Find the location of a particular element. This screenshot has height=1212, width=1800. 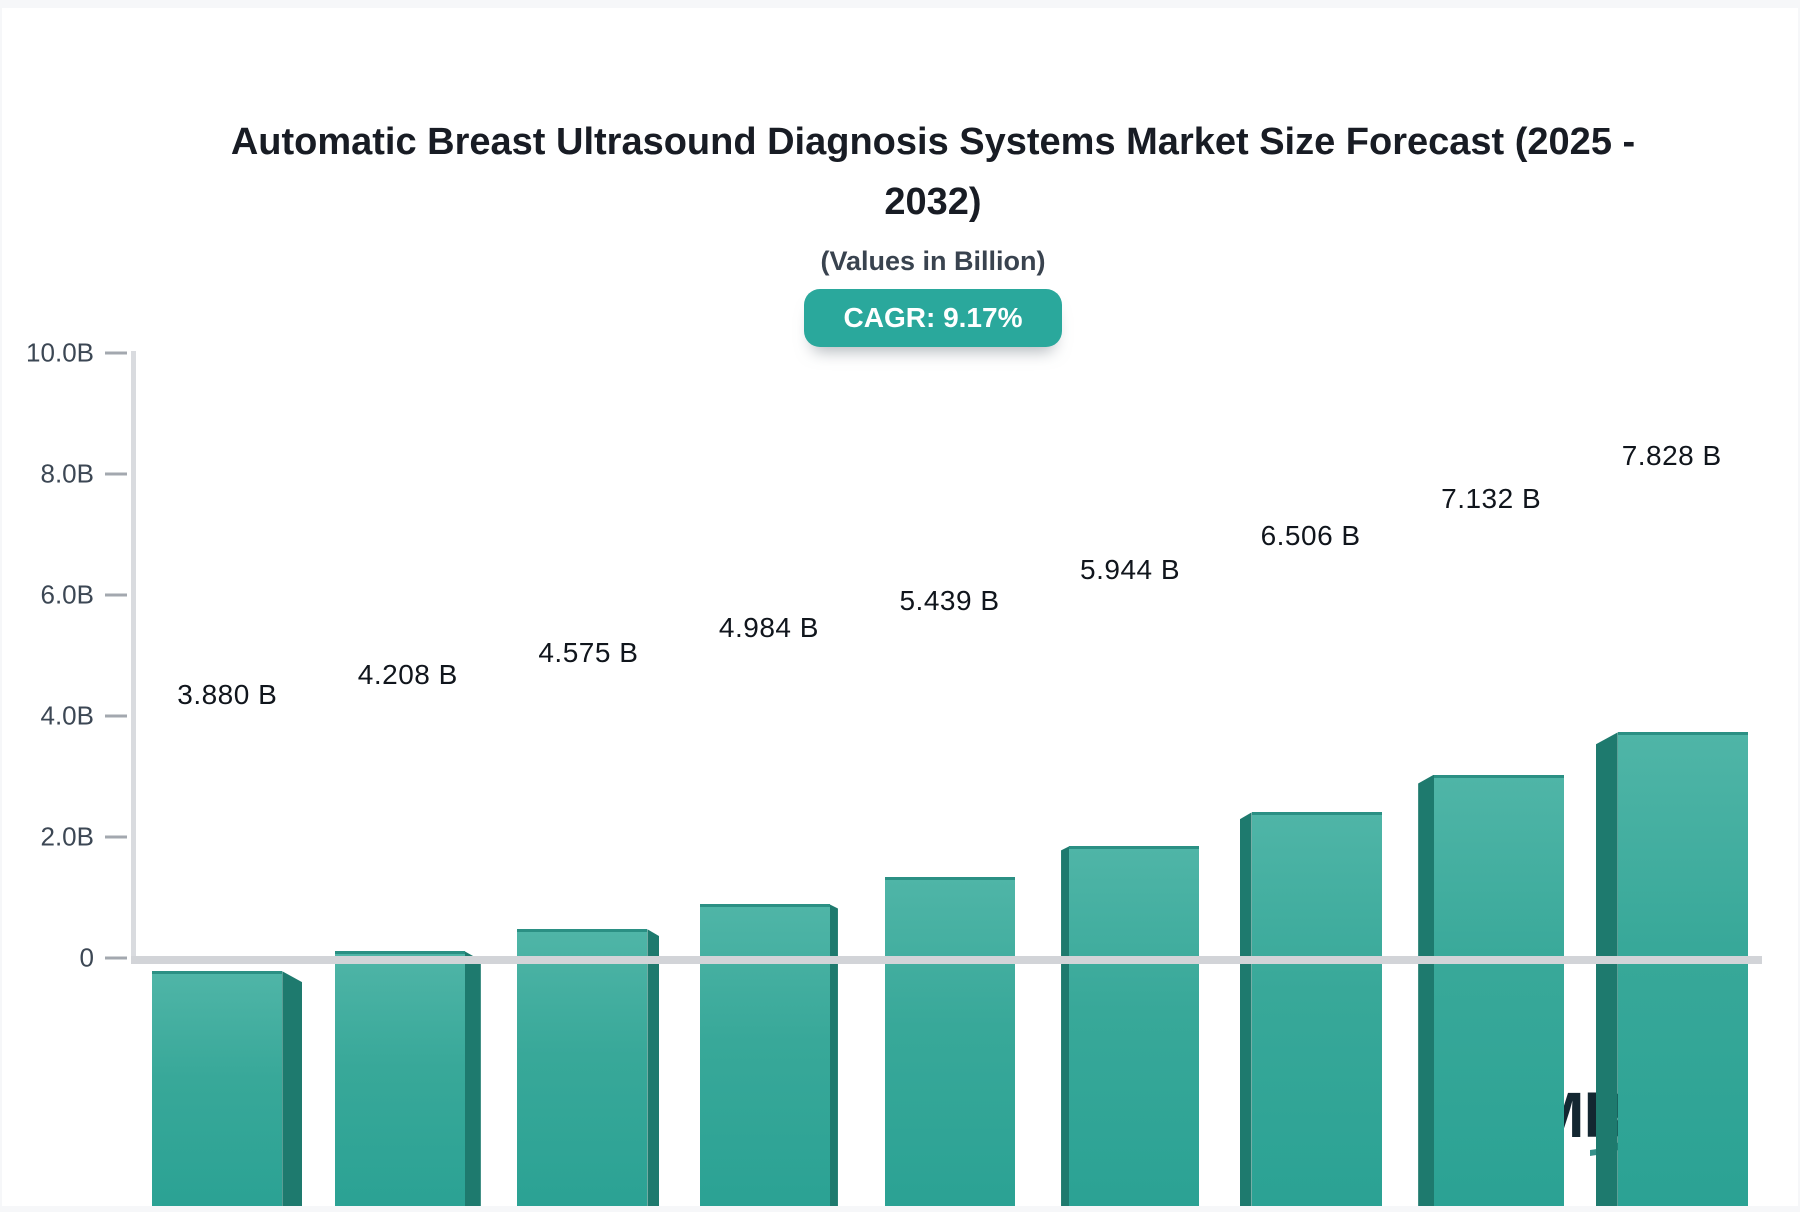

bar-2033 is located at coordinates (1682, 969).